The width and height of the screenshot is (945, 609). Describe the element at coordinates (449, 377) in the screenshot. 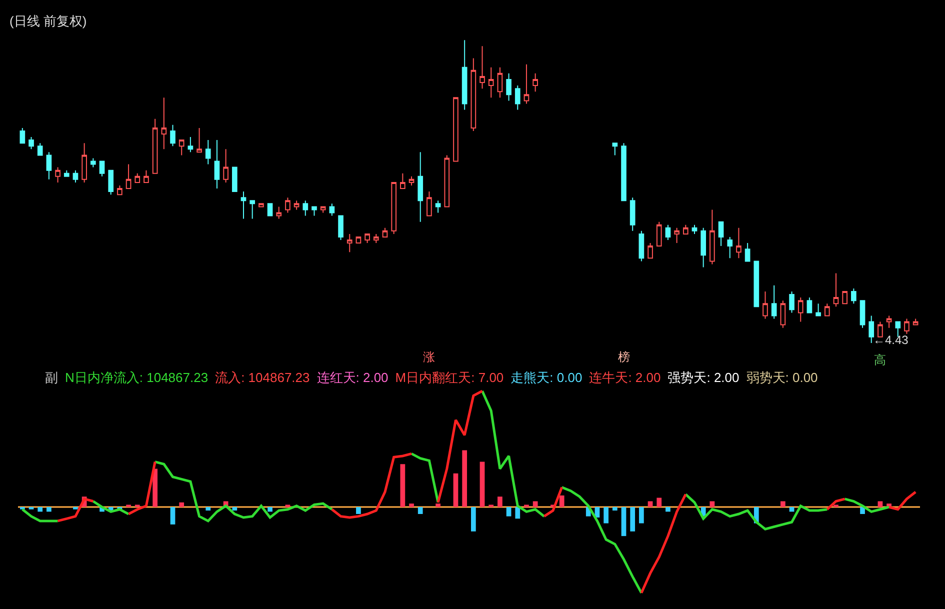

I see `text: M日内翻红天: 7.00` at that location.